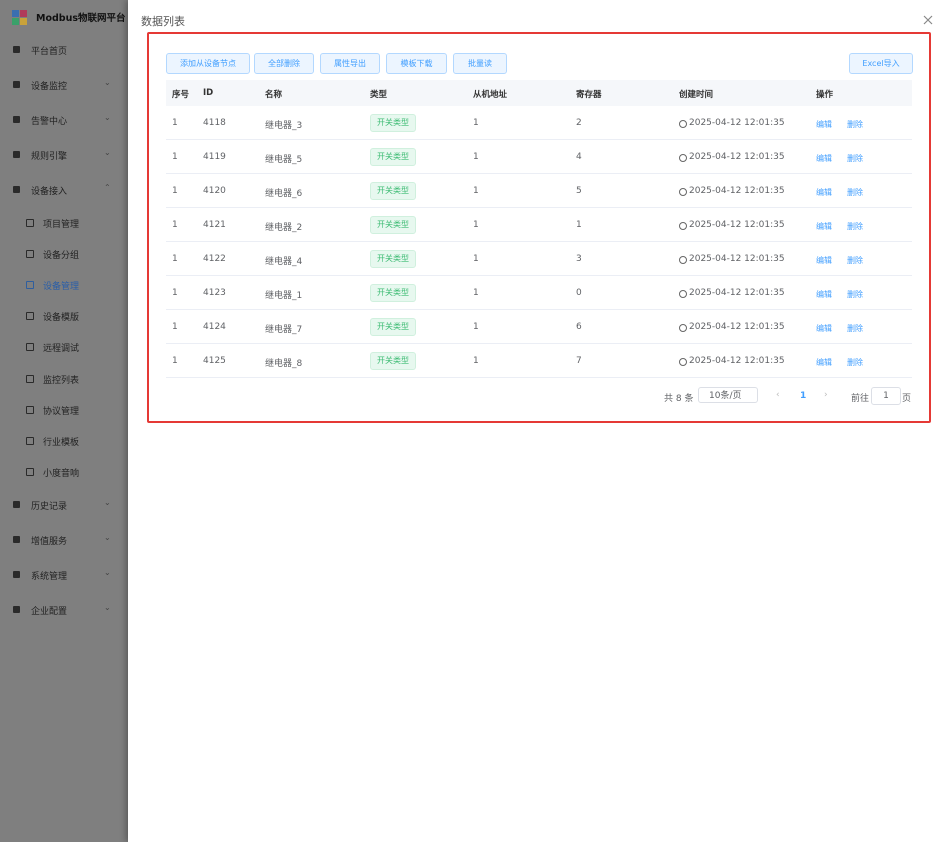 The height and width of the screenshot is (842, 950). What do you see at coordinates (579, 361) in the screenshot?
I see `cell: 7` at bounding box center [579, 361].